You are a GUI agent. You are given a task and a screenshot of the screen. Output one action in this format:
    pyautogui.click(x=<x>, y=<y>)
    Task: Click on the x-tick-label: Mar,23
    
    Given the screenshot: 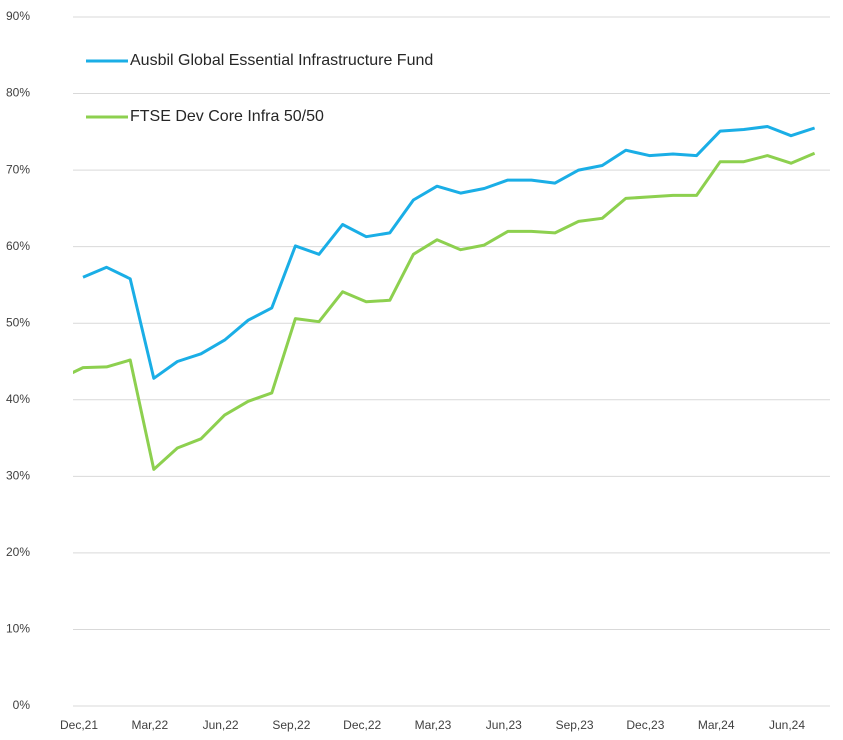 What is the action you would take?
    pyautogui.click(x=433, y=725)
    